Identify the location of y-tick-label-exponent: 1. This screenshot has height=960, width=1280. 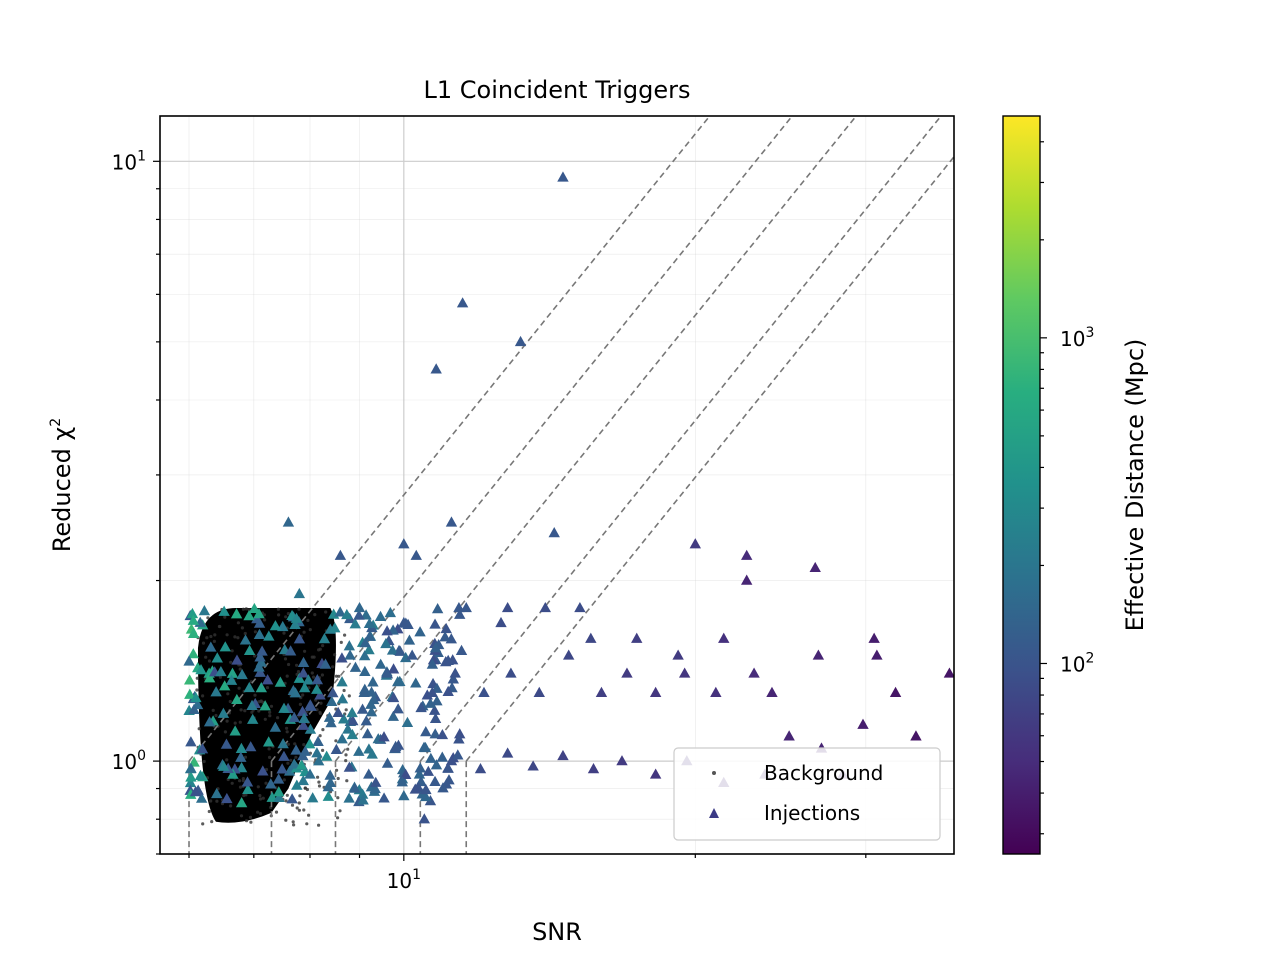
(141, 156).